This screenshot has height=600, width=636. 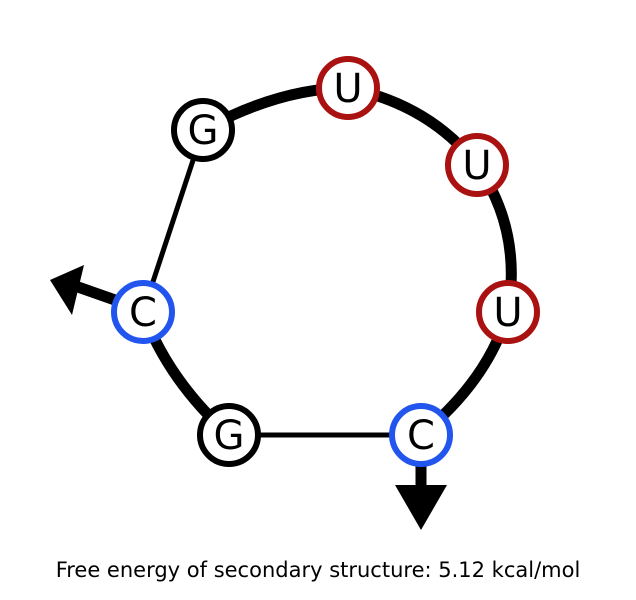 I want to click on base-g2: G, so click(x=229, y=435).